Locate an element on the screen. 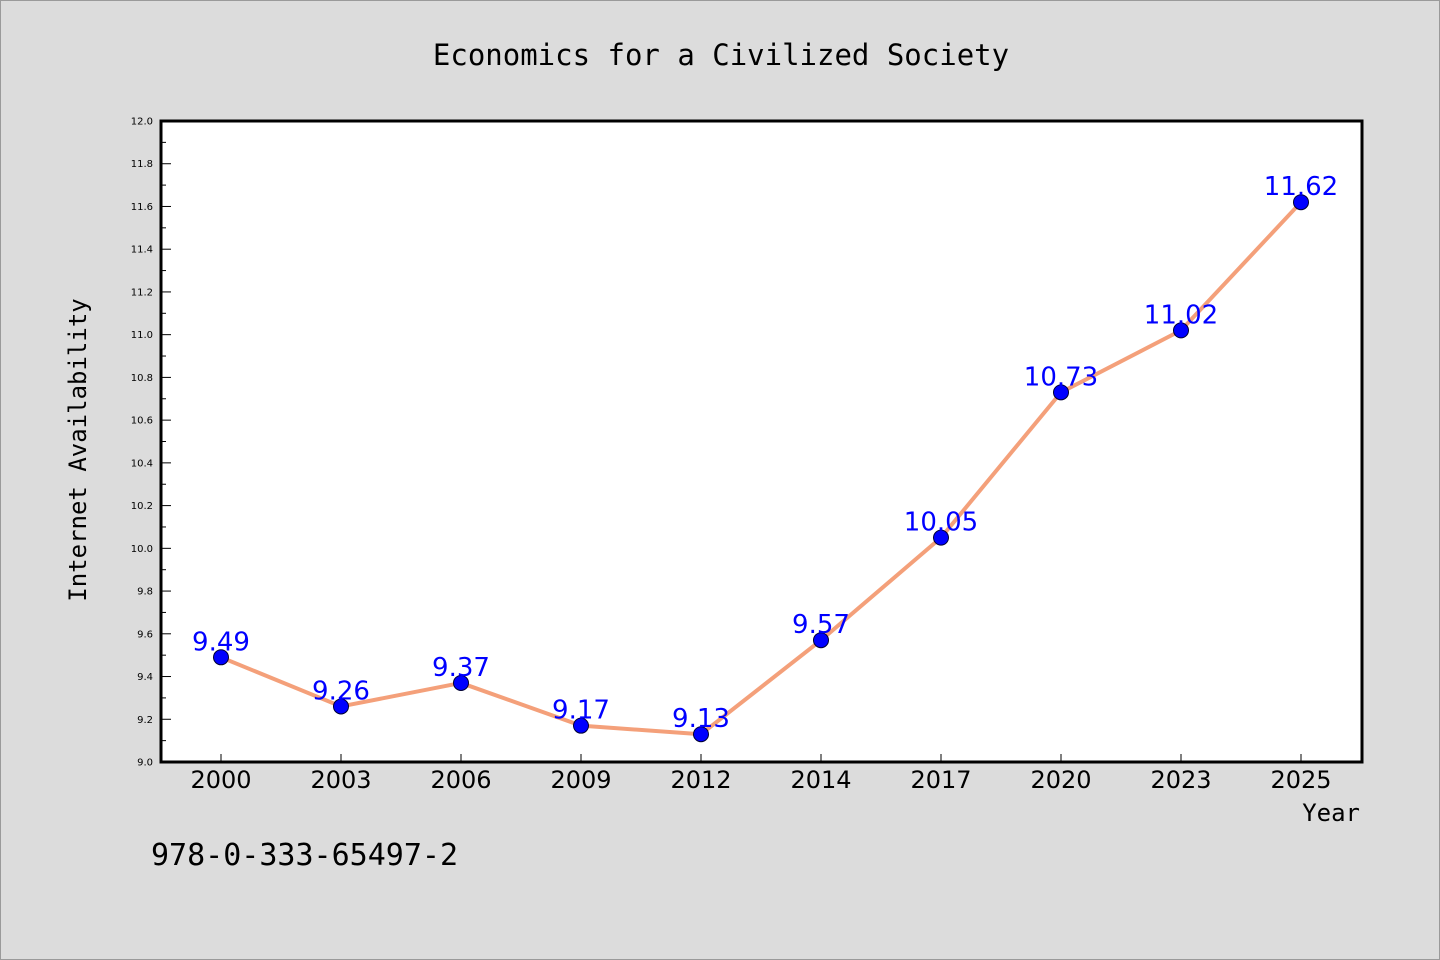 Image resolution: width=1440 pixels, height=960 pixels. x-tick-label: 2023 is located at coordinates (1180, 780).